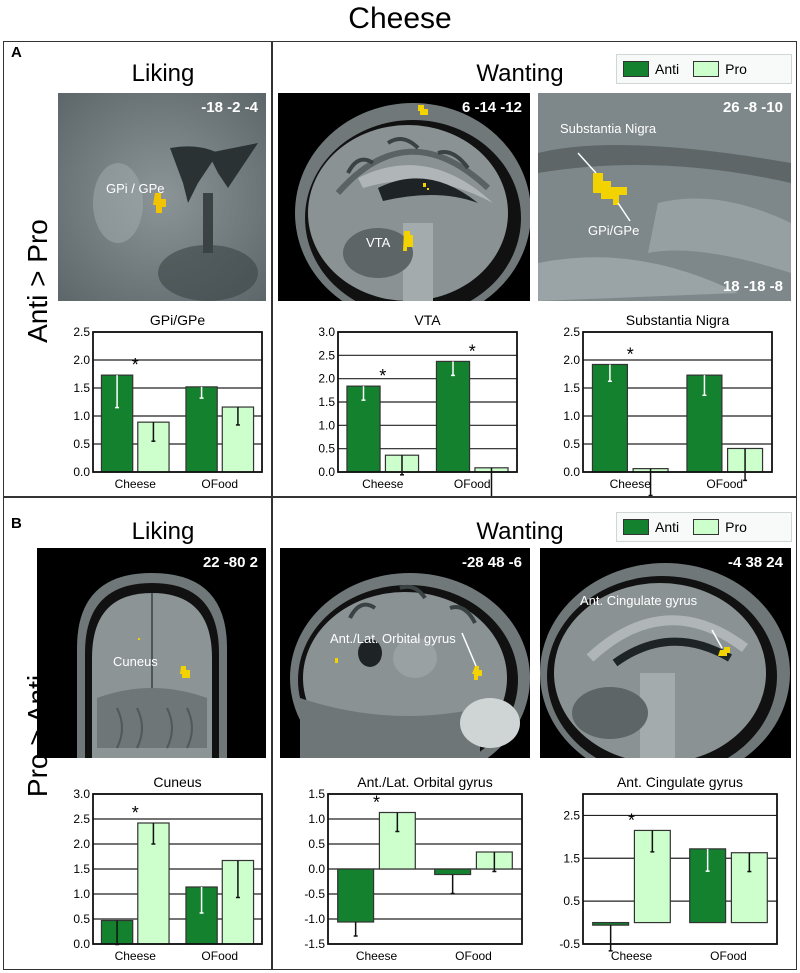 The image size is (800, 973). What do you see at coordinates (424, 782) in the screenshot?
I see `chart-title: Ant./Lat. Orbital gyrus` at bounding box center [424, 782].